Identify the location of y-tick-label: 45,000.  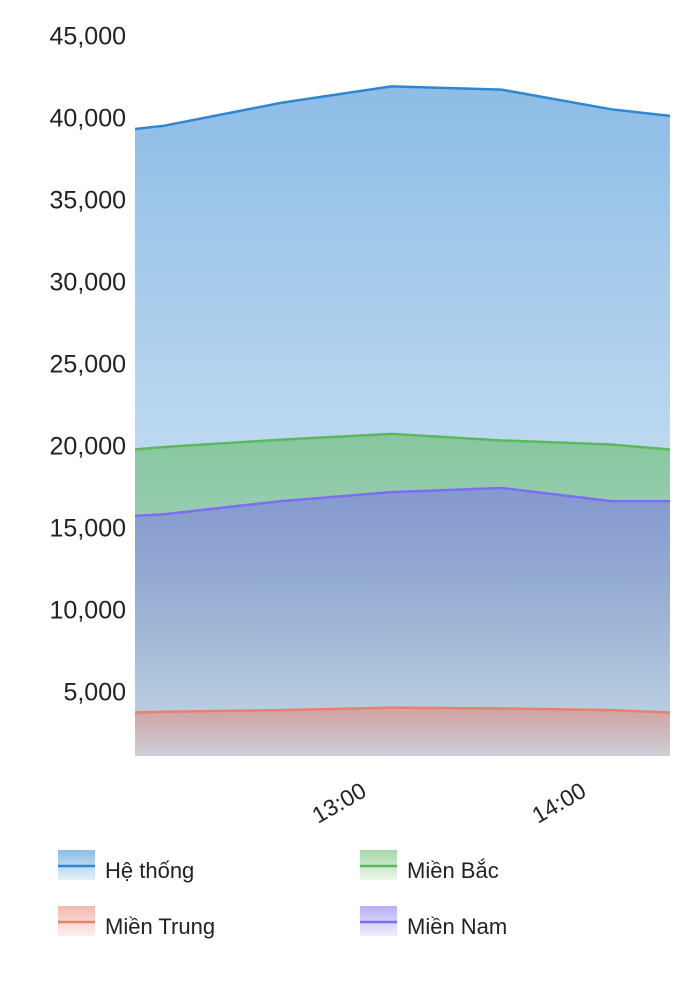
(88, 37).